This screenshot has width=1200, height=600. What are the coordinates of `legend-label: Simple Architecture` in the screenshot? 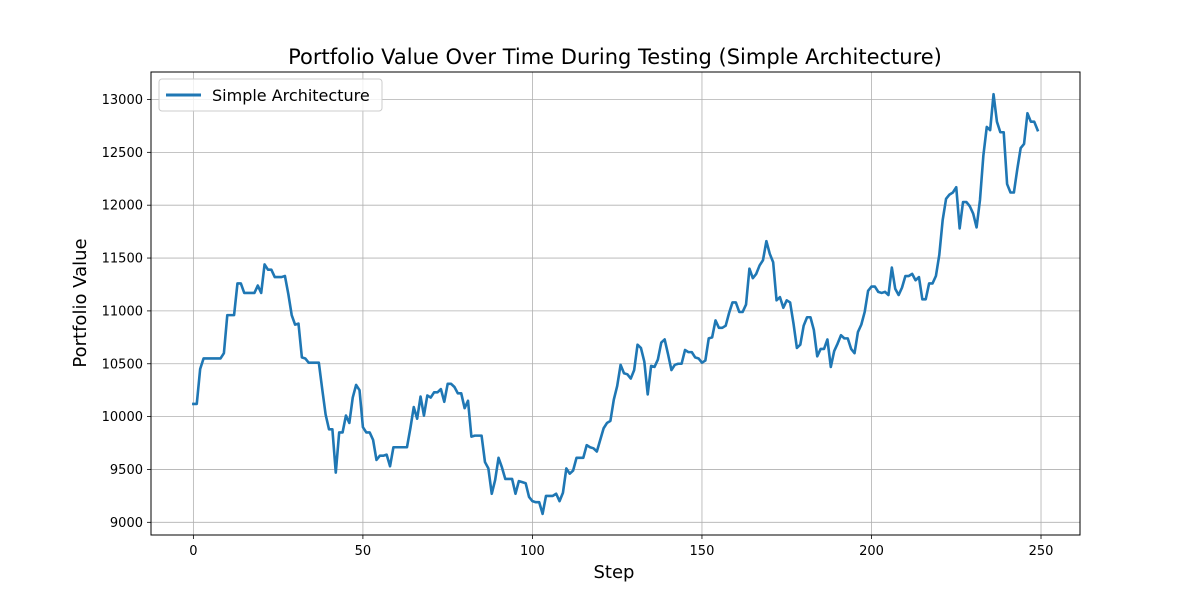 It's located at (291, 95).